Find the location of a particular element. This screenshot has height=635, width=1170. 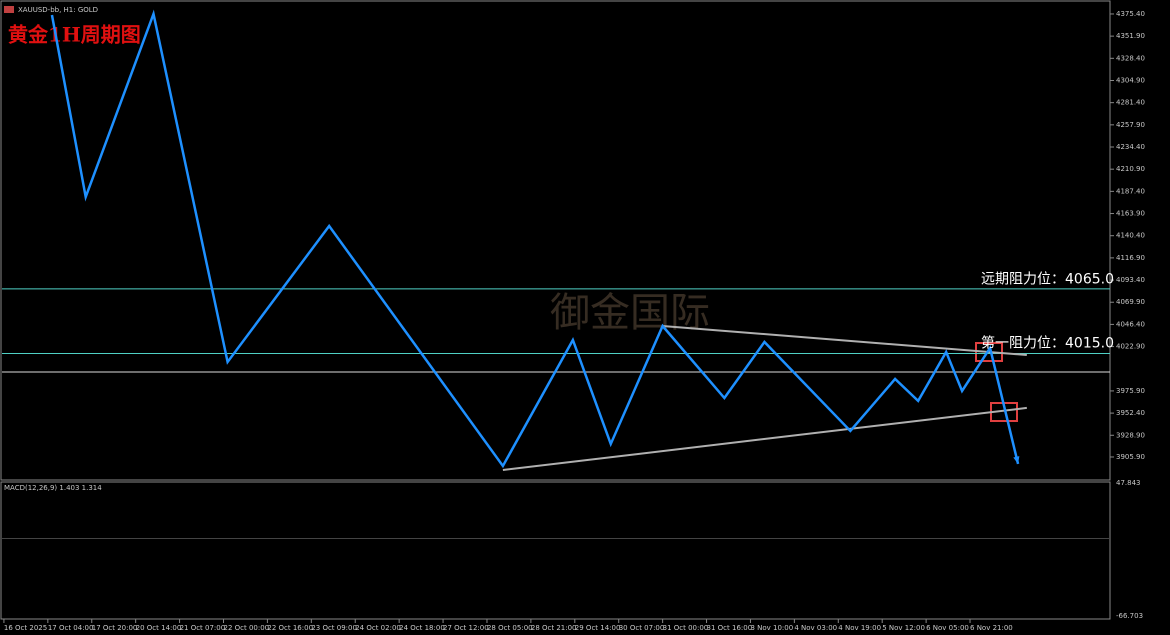

y-tick-label: 4304.90 is located at coordinates (1130, 80).